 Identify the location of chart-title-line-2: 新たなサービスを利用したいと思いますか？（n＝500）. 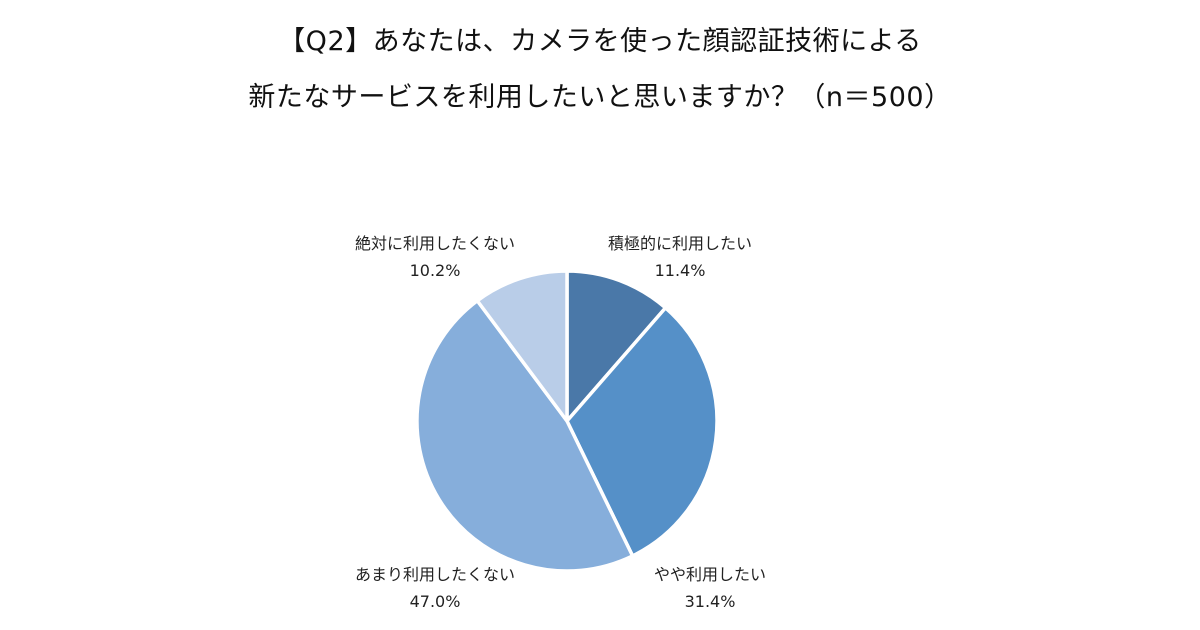
(600, 97).